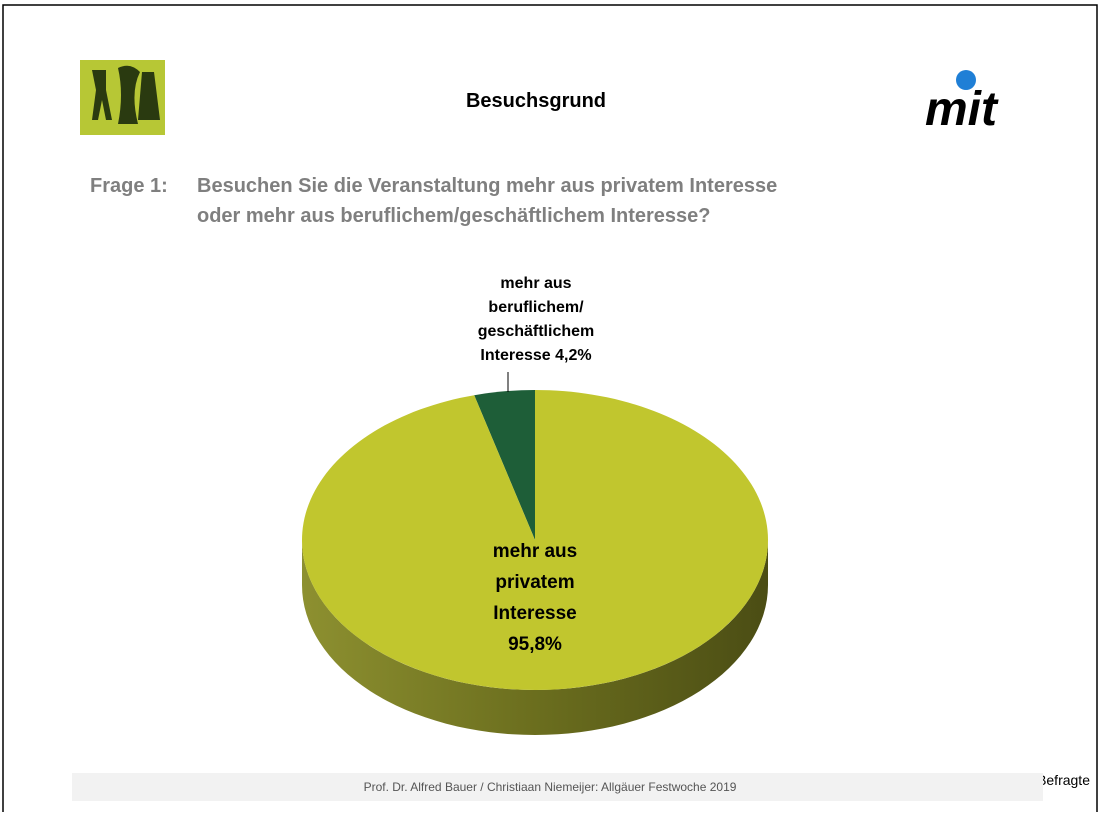 Image resolution: width=1099 pixels, height=825 pixels. What do you see at coordinates (962, 109) in the screenshot?
I see `logo-text: mit` at bounding box center [962, 109].